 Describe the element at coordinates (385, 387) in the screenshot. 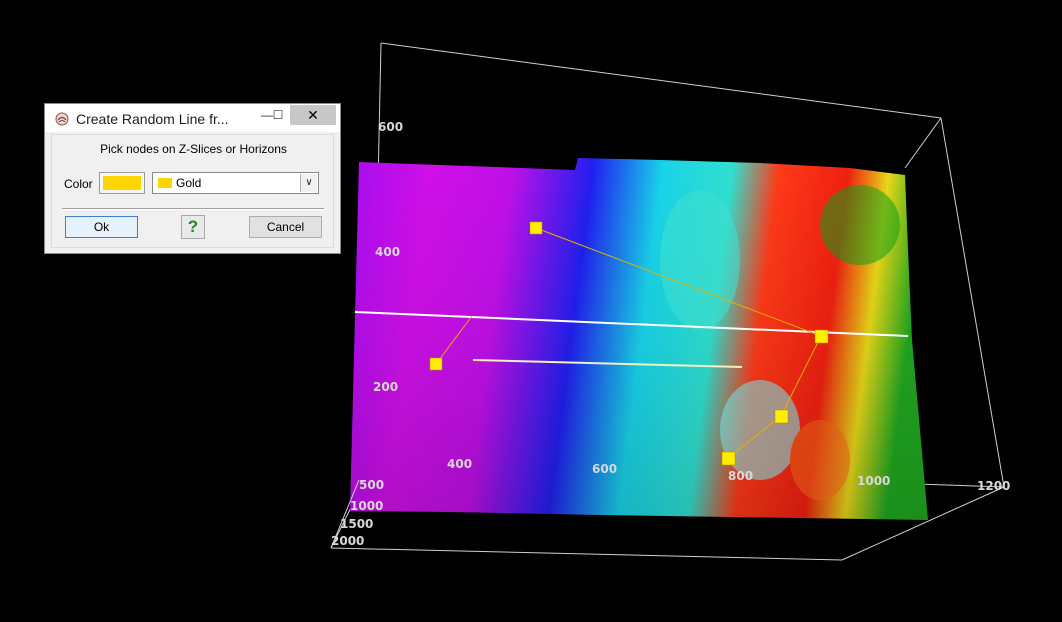

I see `z-tick-200: 200` at that location.